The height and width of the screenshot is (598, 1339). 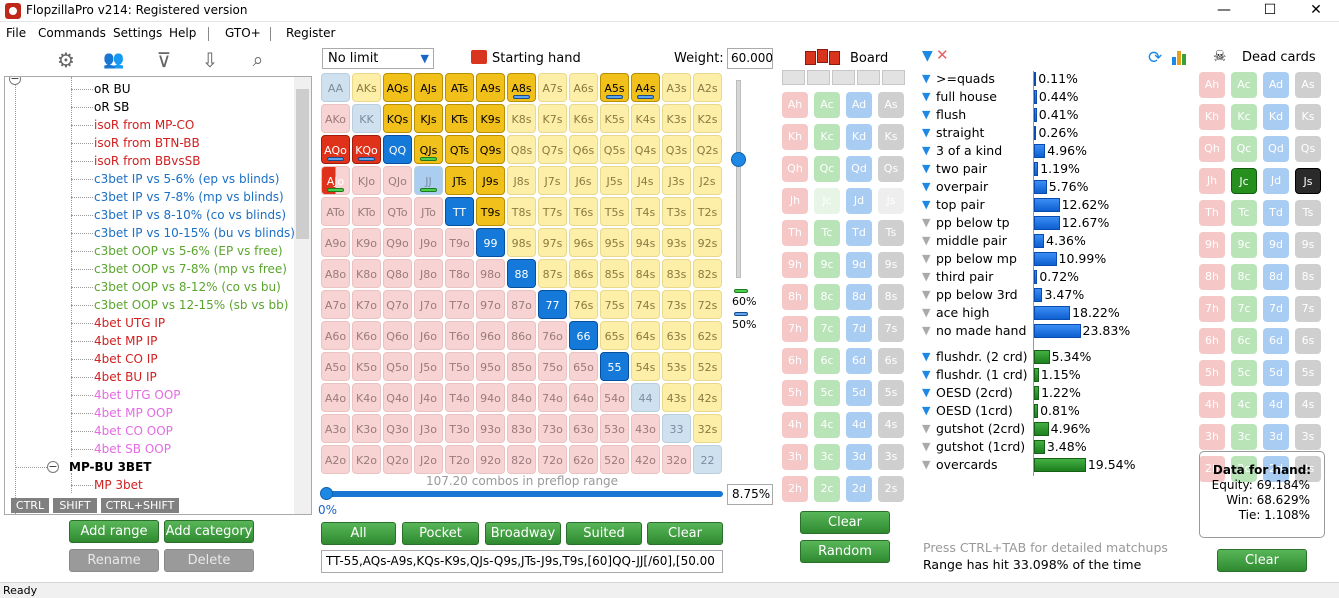 What do you see at coordinates (521, 87) in the screenshot?
I see `hand-cell-A8s: A8s` at bounding box center [521, 87].